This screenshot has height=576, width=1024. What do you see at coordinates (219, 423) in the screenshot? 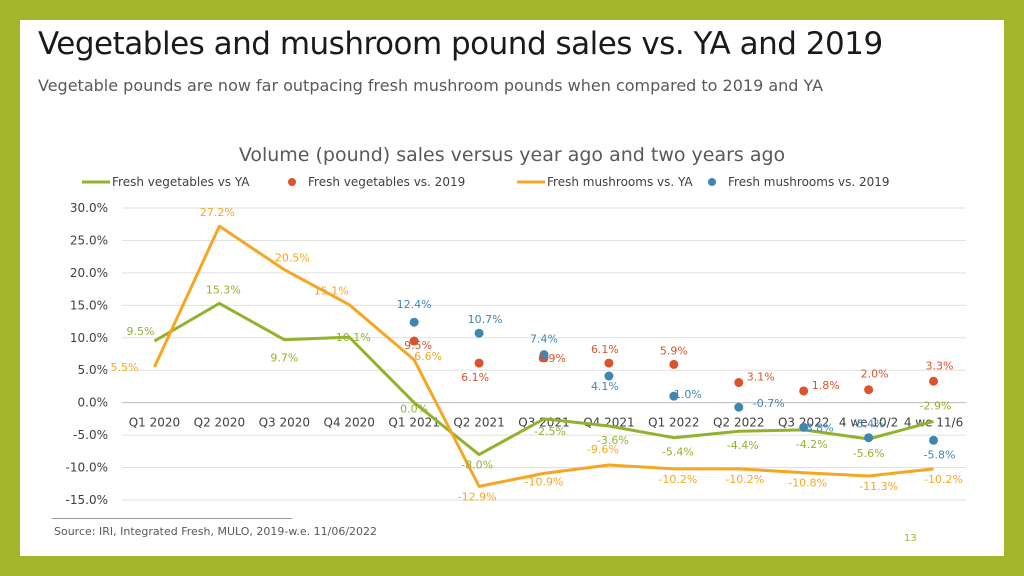
I see `x-tick-label: Q2 2020` at bounding box center [219, 423].